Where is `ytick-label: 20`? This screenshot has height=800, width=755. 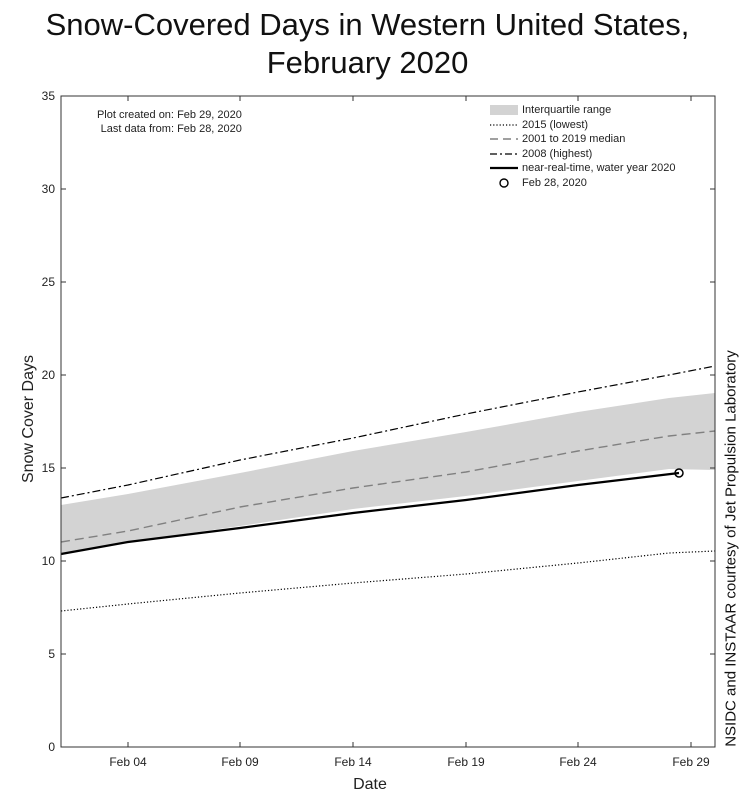
ytick-label: 20 is located at coordinates (49, 375).